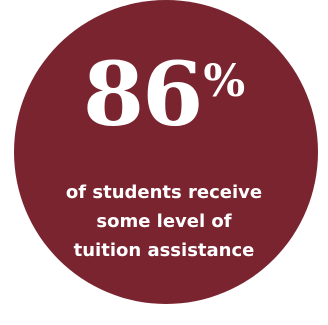  What do you see at coordinates (142, 94) in the screenshot?
I see `stat-number: 86` at bounding box center [142, 94].